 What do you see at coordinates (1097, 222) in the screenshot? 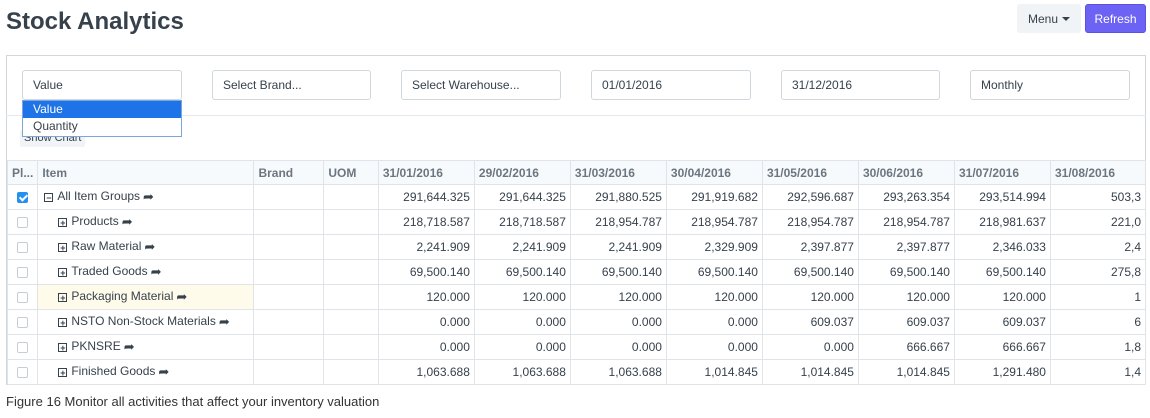
I see `value-cell: 221,0` at bounding box center [1097, 222].